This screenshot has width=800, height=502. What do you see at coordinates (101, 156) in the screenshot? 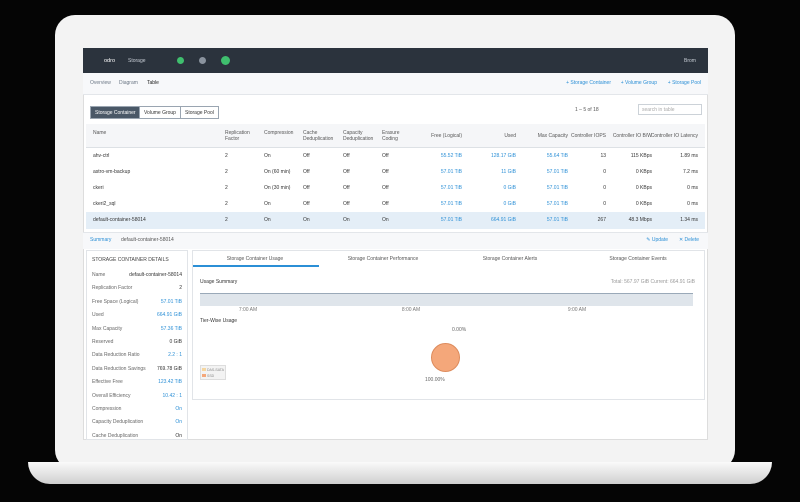
I see `table-cell: ahv-ctrl` at bounding box center [101, 156].